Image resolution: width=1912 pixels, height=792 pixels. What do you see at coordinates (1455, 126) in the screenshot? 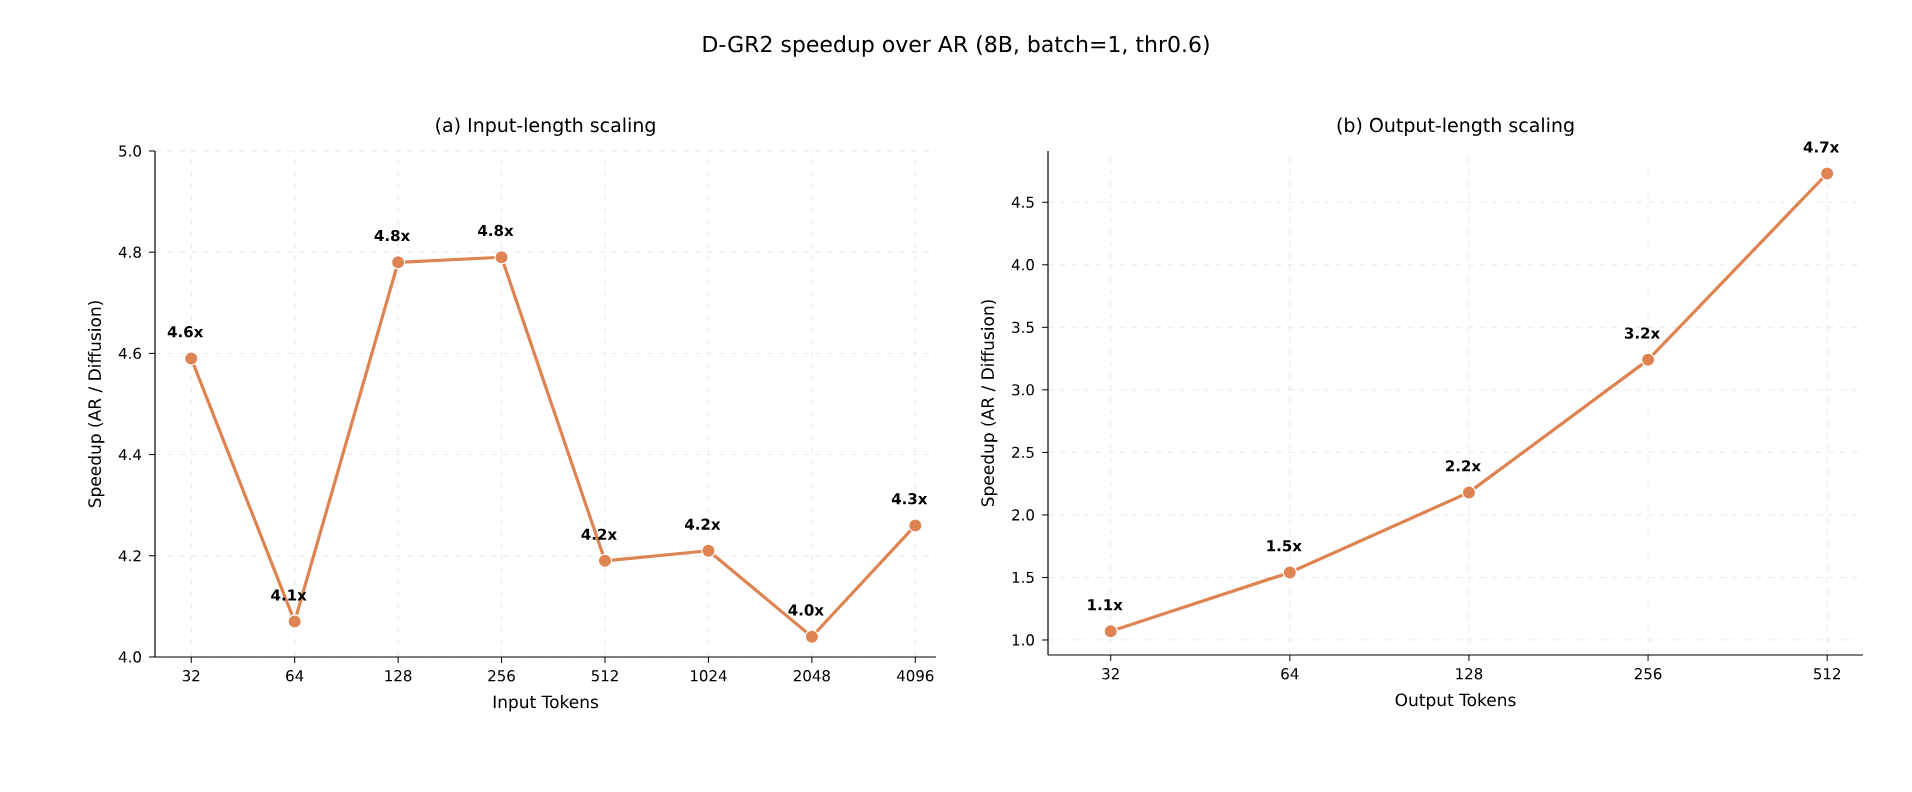
I see `chart-subtitle: (b) Output-length scaling` at bounding box center [1455, 126].